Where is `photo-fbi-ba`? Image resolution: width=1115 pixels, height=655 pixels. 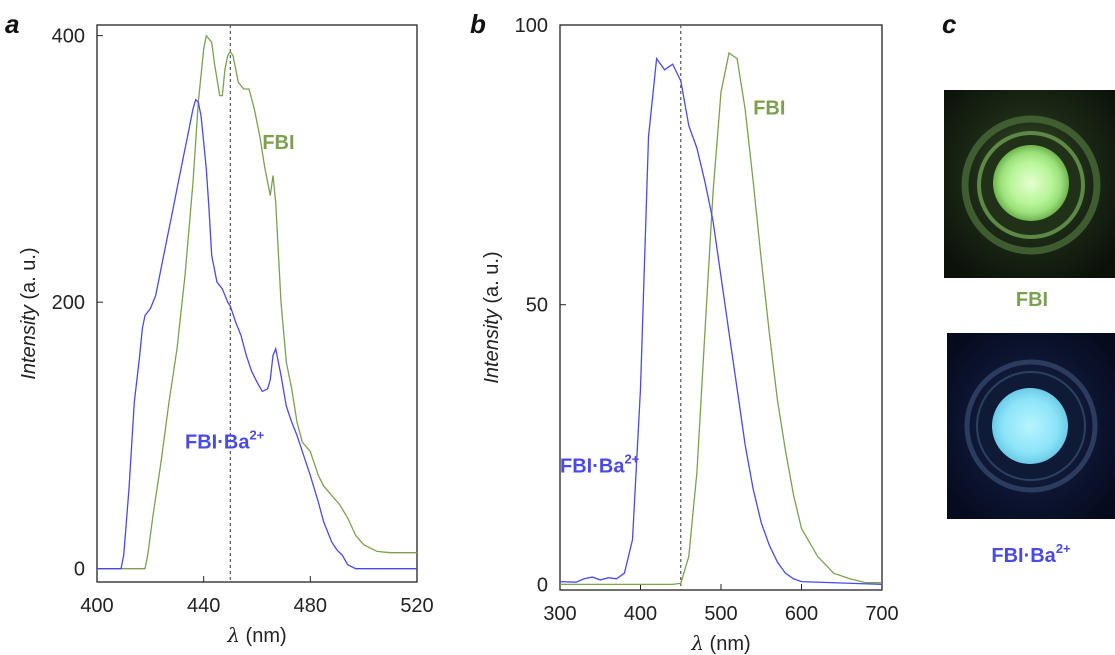 photo-fbi-ba is located at coordinates (1031, 426).